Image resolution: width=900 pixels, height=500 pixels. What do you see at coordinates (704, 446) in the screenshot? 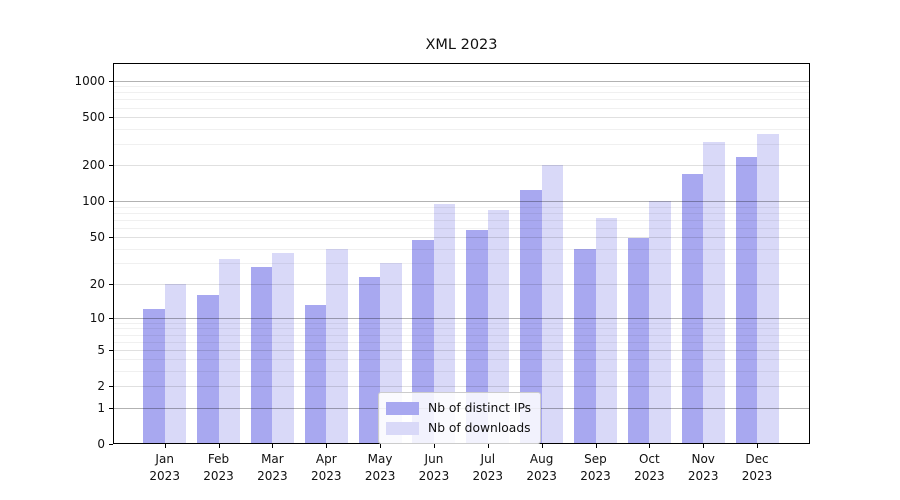
I see `x-tick-mark-nov` at bounding box center [704, 446].